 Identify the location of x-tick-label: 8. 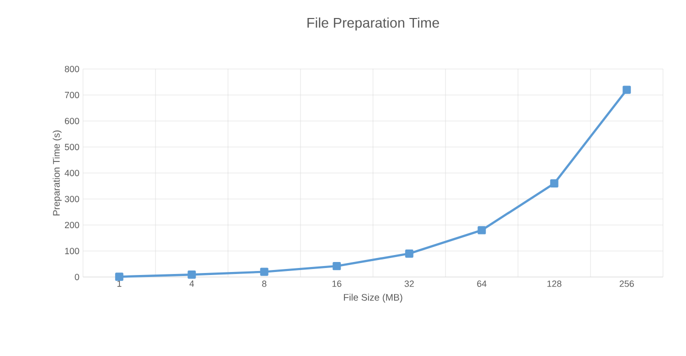
(264, 283).